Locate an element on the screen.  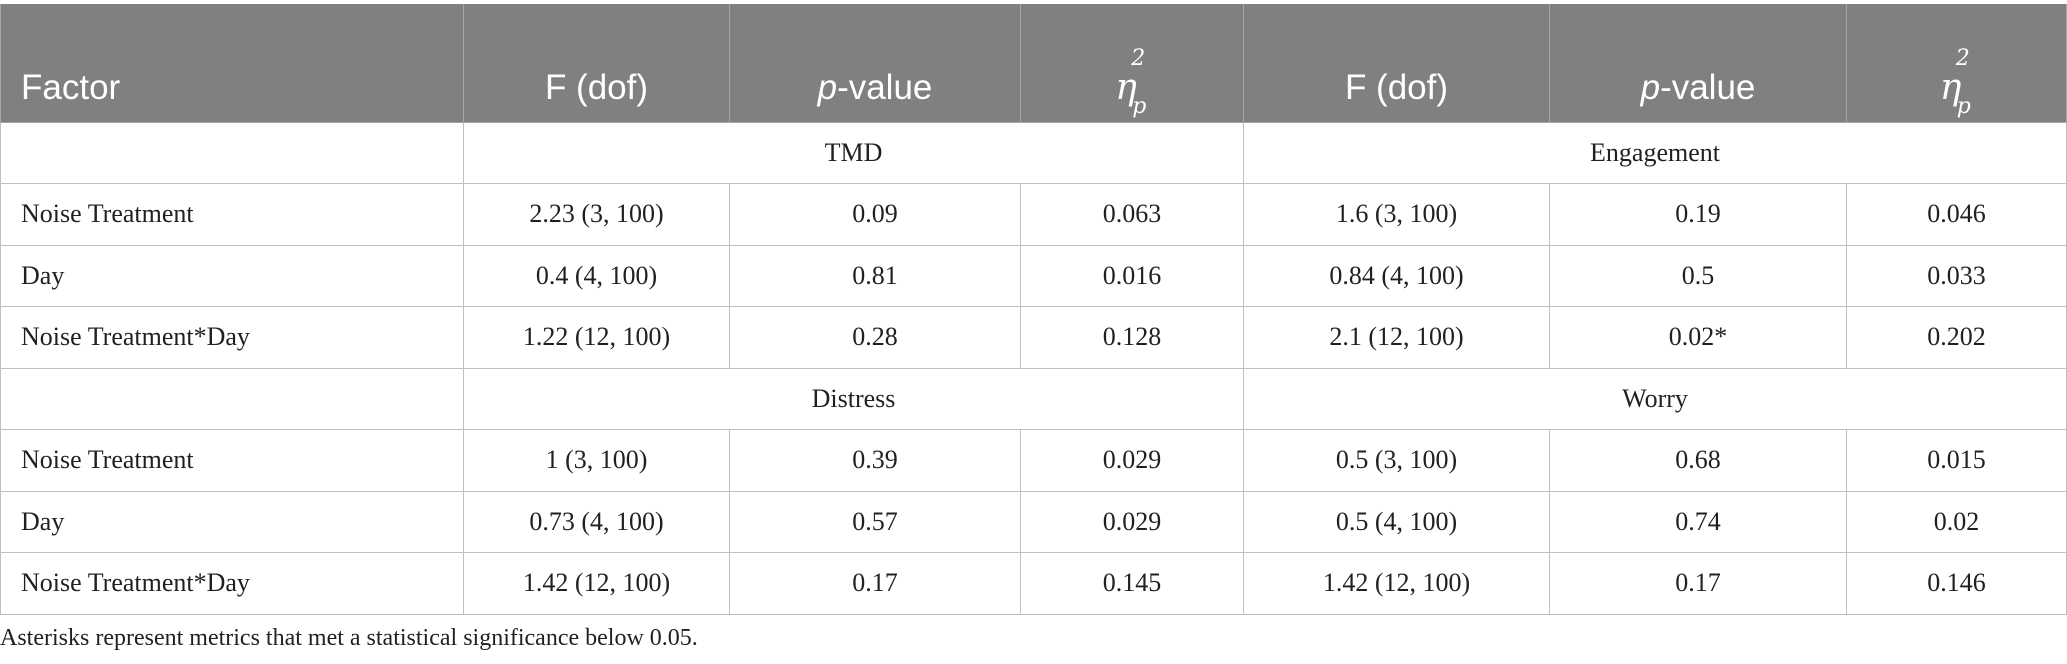
group-header-row: Distress Worry is located at coordinates (1033, 398).